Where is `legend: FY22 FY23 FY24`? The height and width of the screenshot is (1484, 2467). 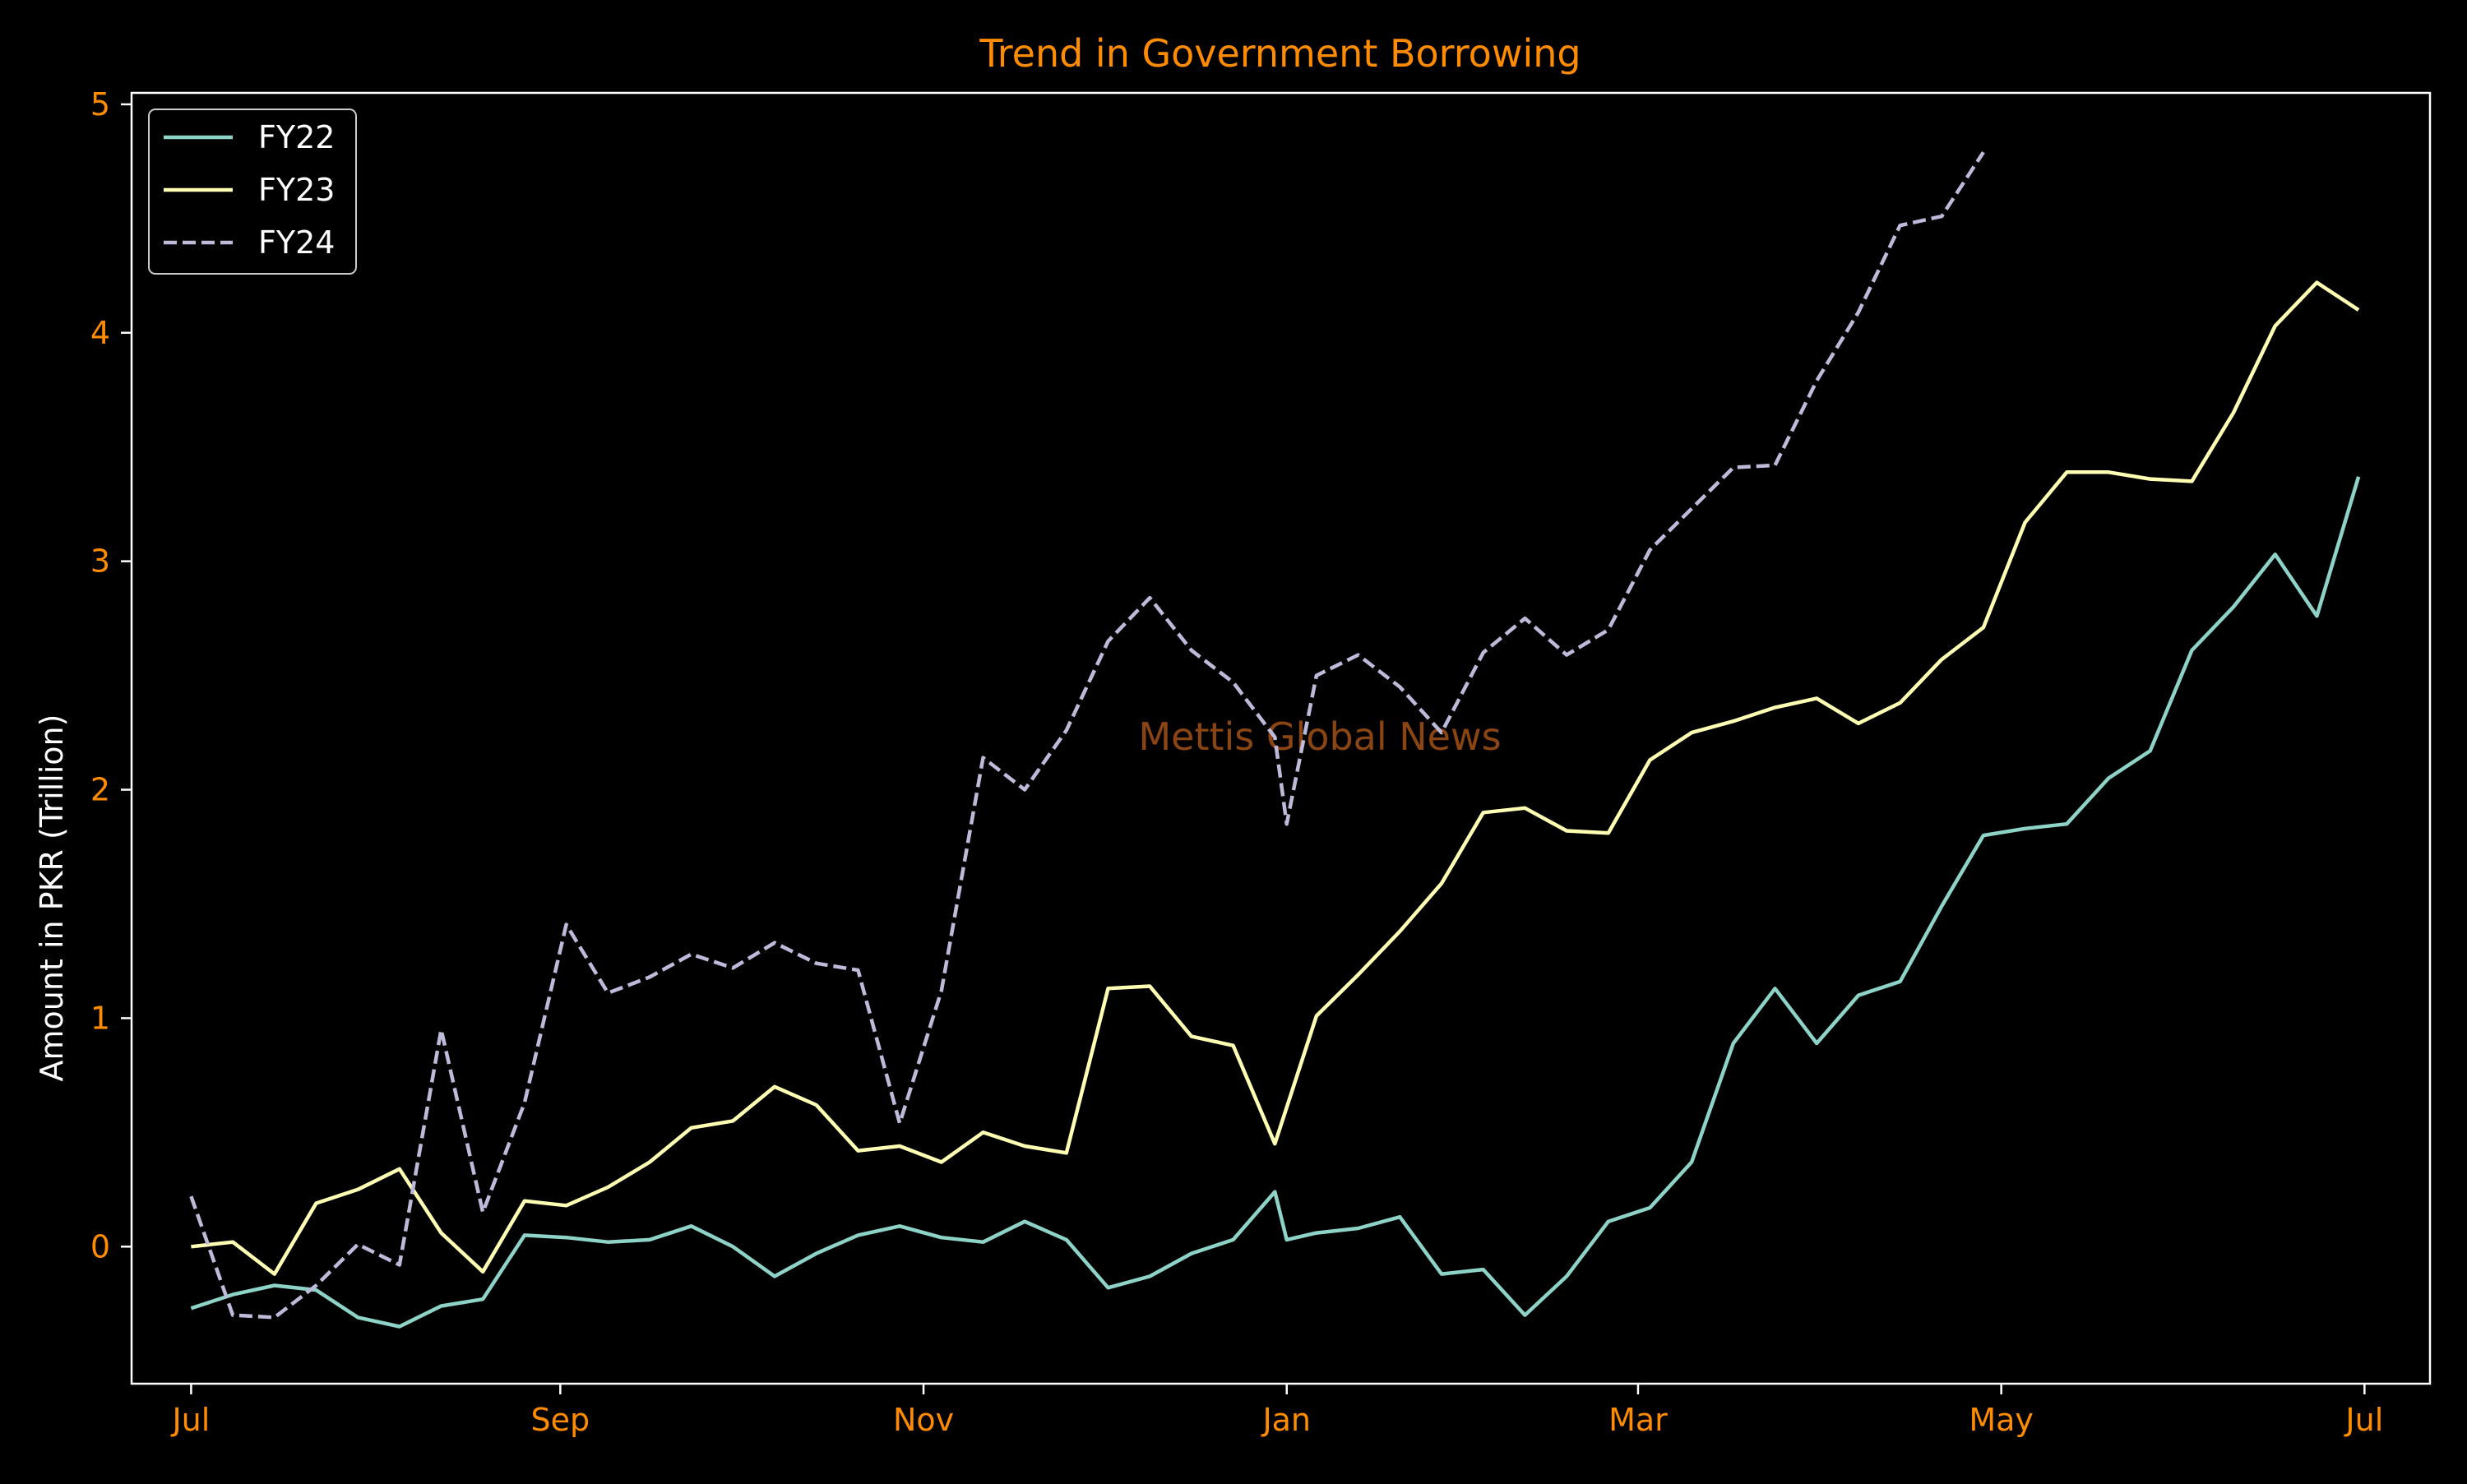
legend: FY22 FY23 FY24 is located at coordinates (252, 192).